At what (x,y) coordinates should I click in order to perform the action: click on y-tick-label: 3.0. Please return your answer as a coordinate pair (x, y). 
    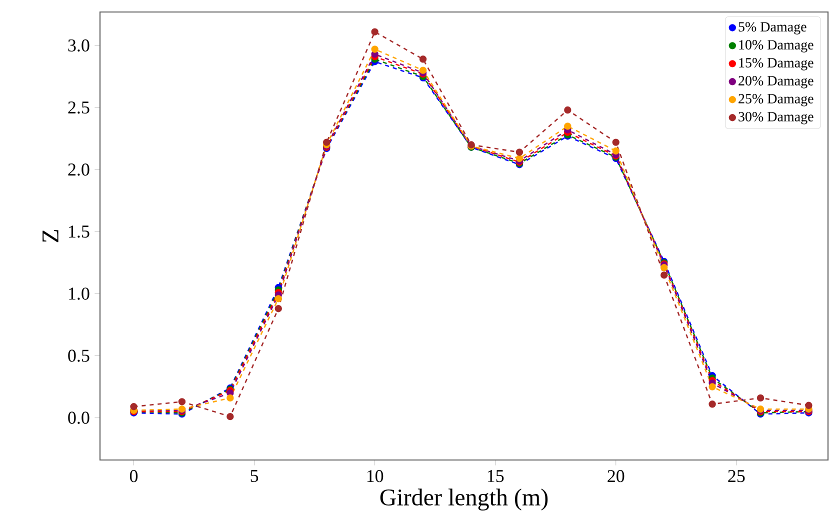
    Looking at the image, I should click on (79, 45).